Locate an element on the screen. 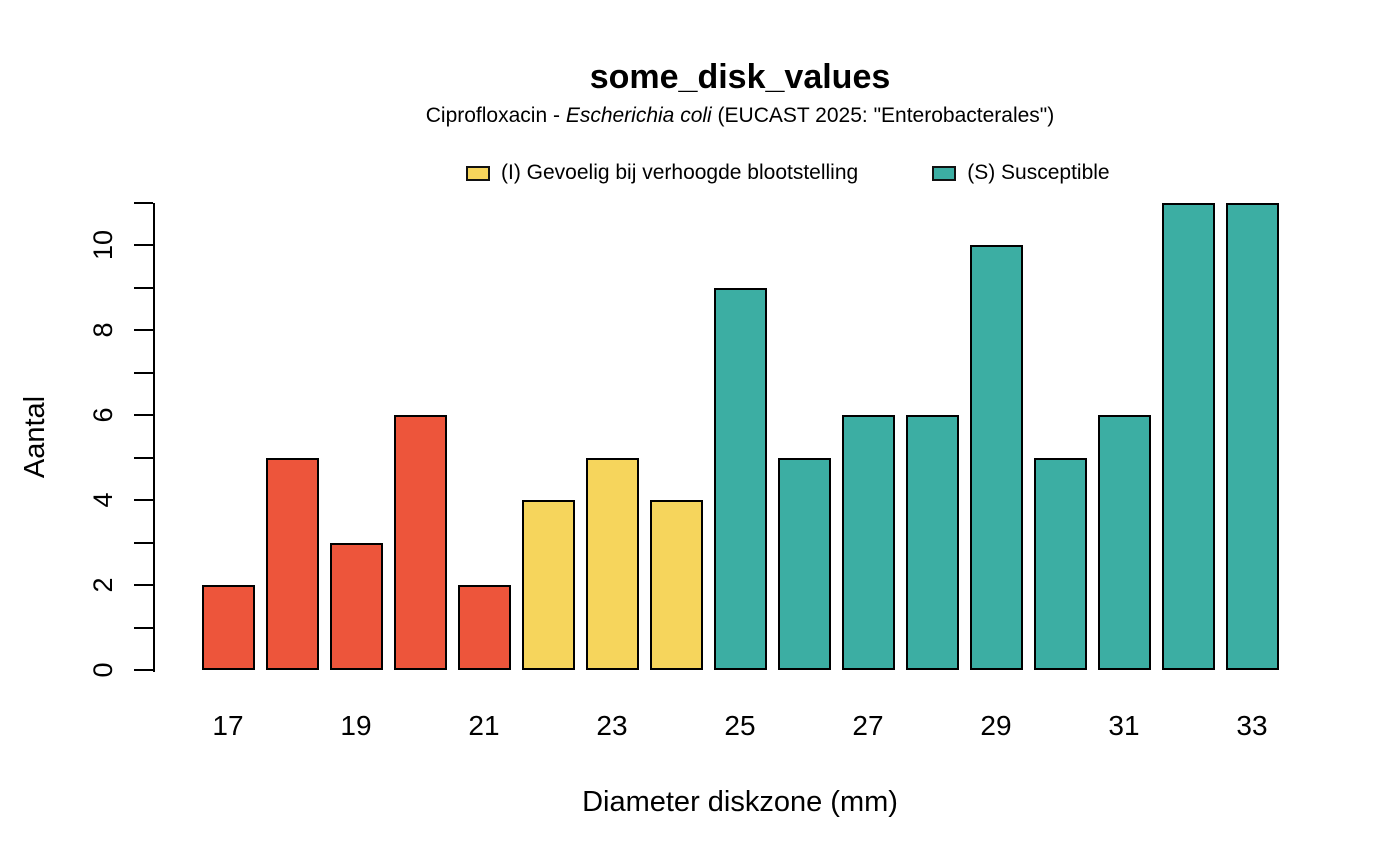 The height and width of the screenshot is (866, 1400). legend-swatch-susceptible-icon is located at coordinates (944, 173).